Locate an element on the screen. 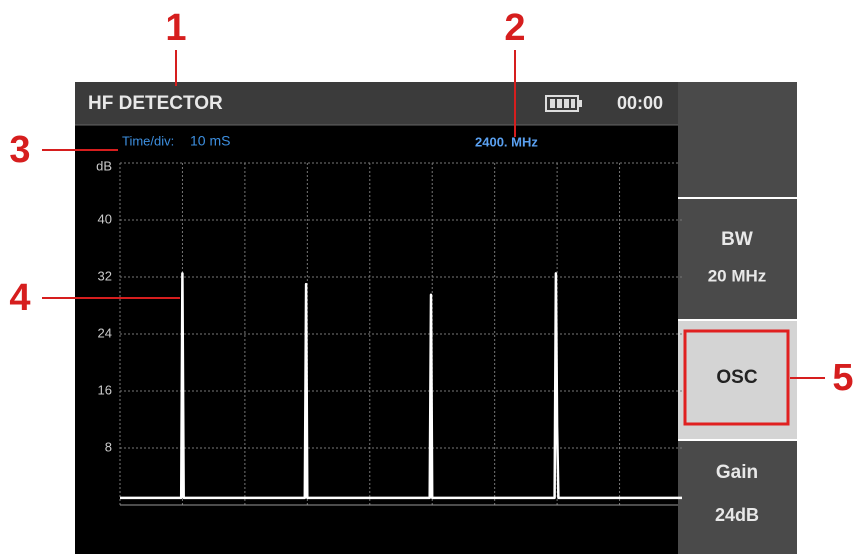  callout-number: 5 is located at coordinates (842, 378).